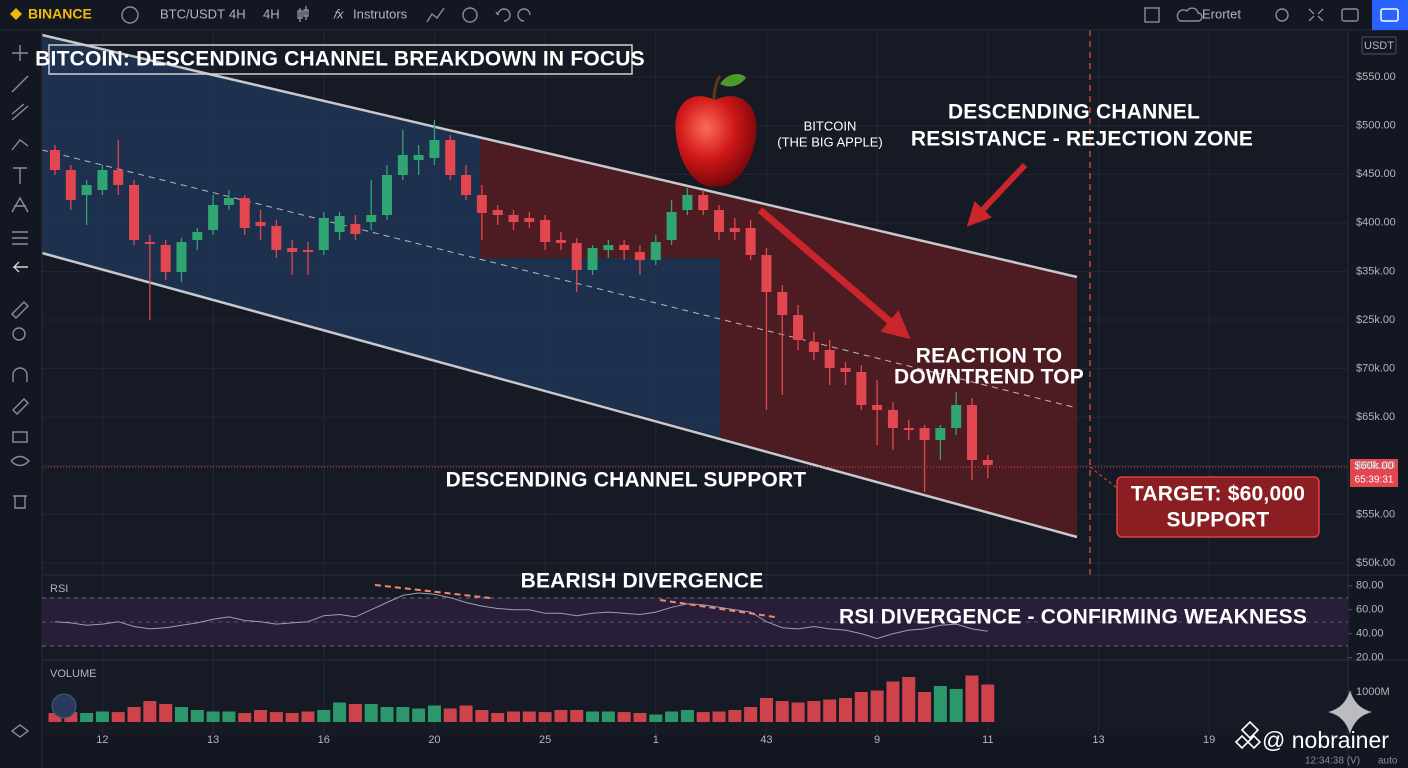 This screenshot has width=1408, height=768. What do you see at coordinates (1375, 514) in the screenshot?
I see `y-axis-label: $55k.00` at bounding box center [1375, 514].